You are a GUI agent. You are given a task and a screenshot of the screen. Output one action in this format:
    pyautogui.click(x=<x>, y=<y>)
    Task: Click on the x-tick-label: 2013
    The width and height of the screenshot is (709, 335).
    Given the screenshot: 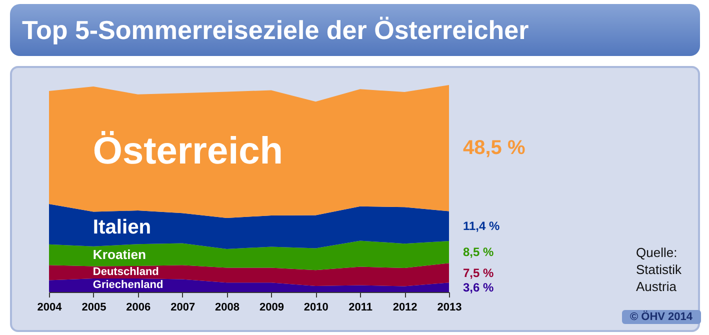 What is the action you would take?
    pyautogui.click(x=449, y=308)
    